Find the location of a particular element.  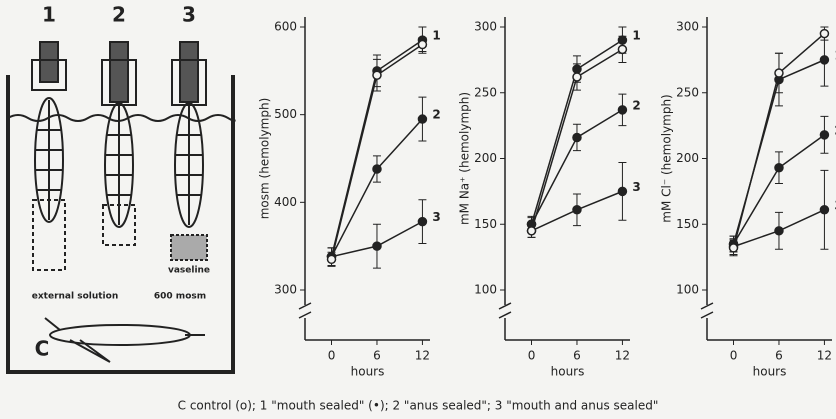

y-axis-label: mM Cl⁻ (hemolymph) is located at coordinates (667, 158).